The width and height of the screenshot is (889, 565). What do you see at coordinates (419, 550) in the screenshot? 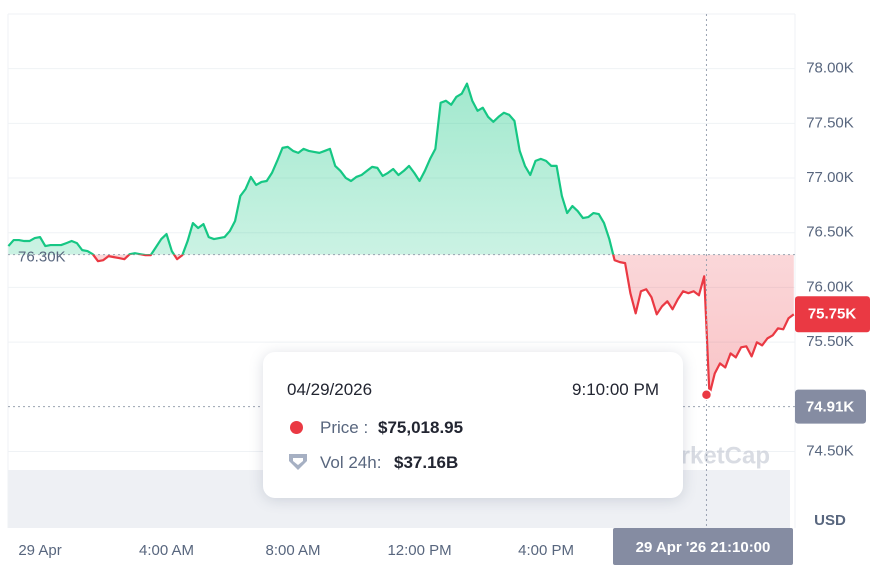
I see `x-tick-label: 12:00 PM` at bounding box center [419, 550].